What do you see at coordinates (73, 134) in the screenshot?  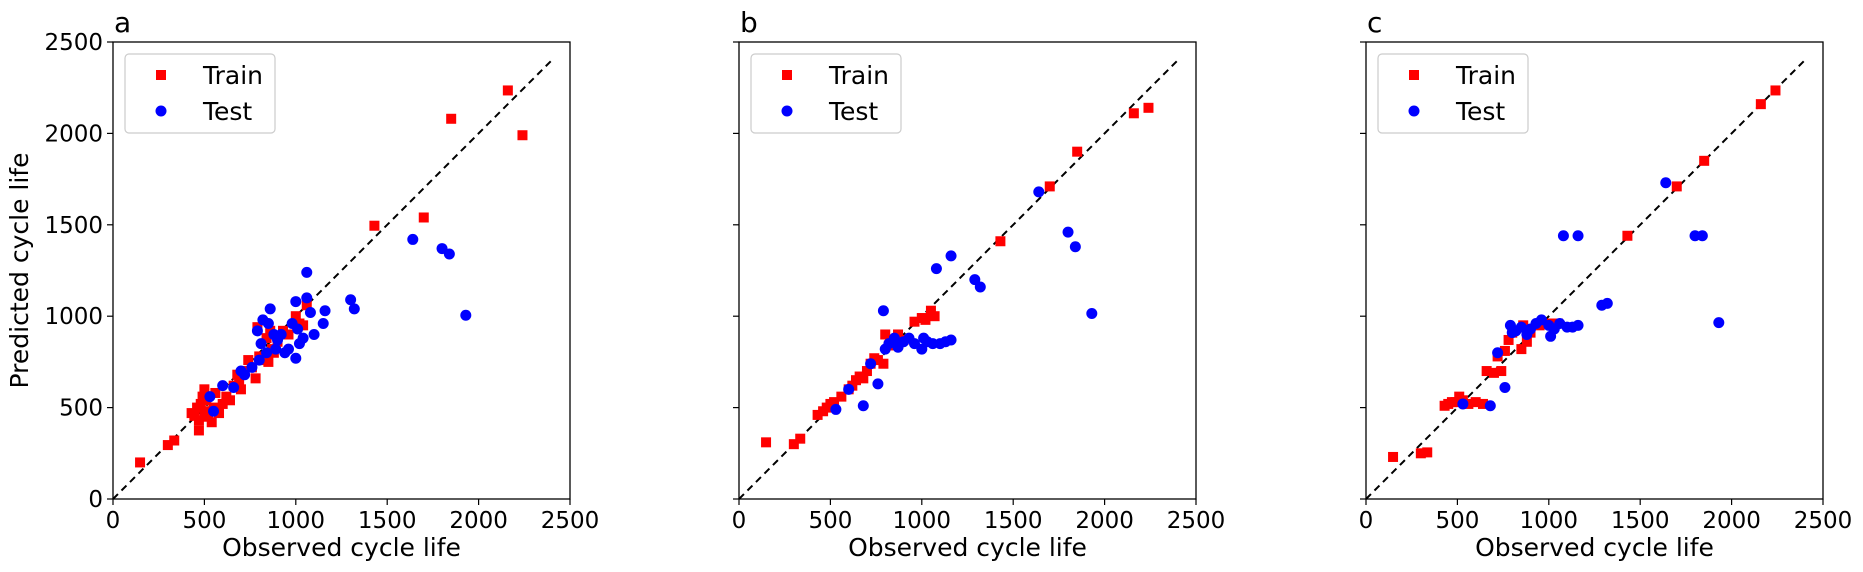 I see `y-tick-label: 2000` at bounding box center [73, 134].